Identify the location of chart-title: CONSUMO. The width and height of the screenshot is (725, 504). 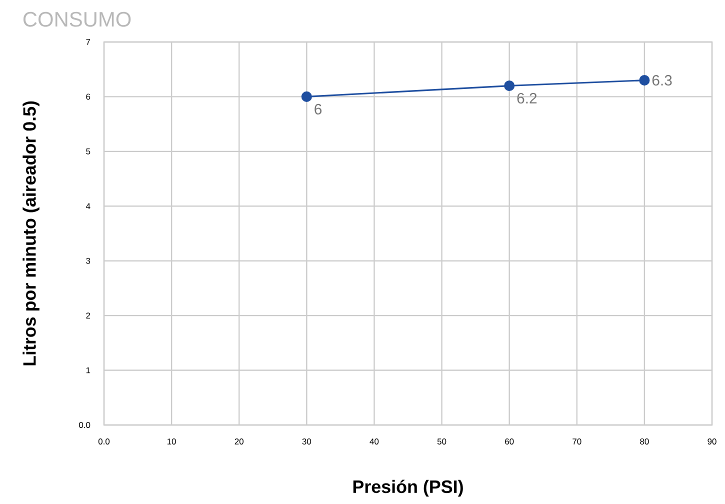
(77, 19).